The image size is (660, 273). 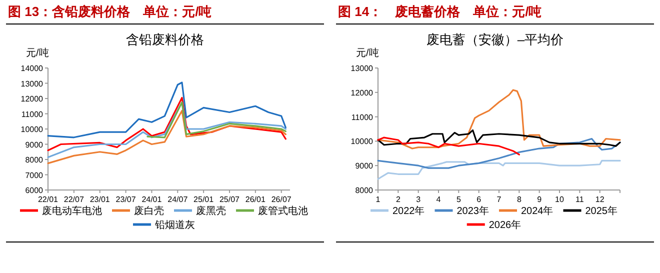 I want to click on legend-label: 2023年, so click(x=472, y=211).